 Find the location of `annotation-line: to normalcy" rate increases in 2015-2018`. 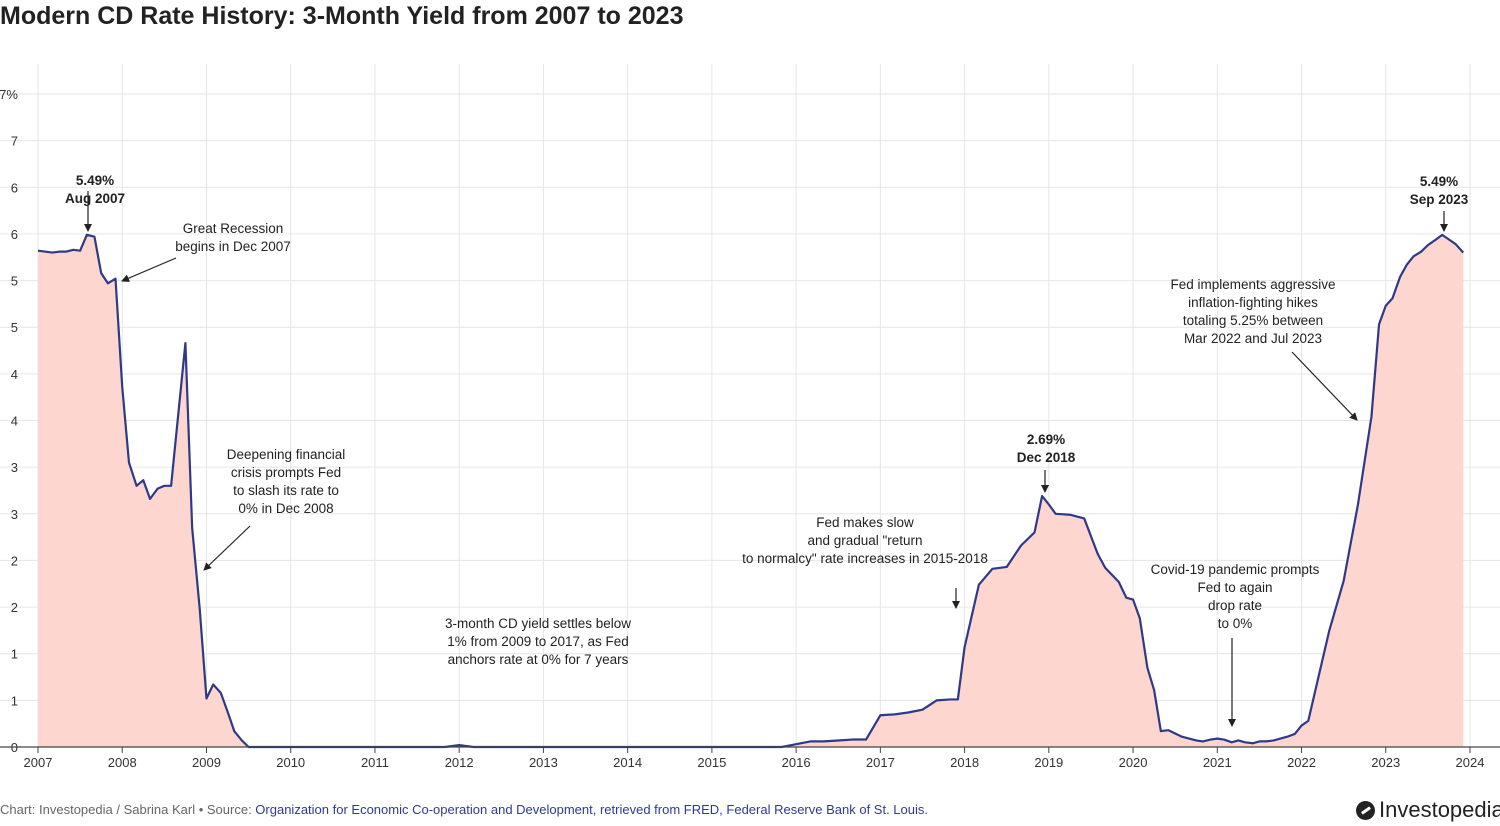

annotation-line: to normalcy" rate increases in 2015-2018 is located at coordinates (865, 558).